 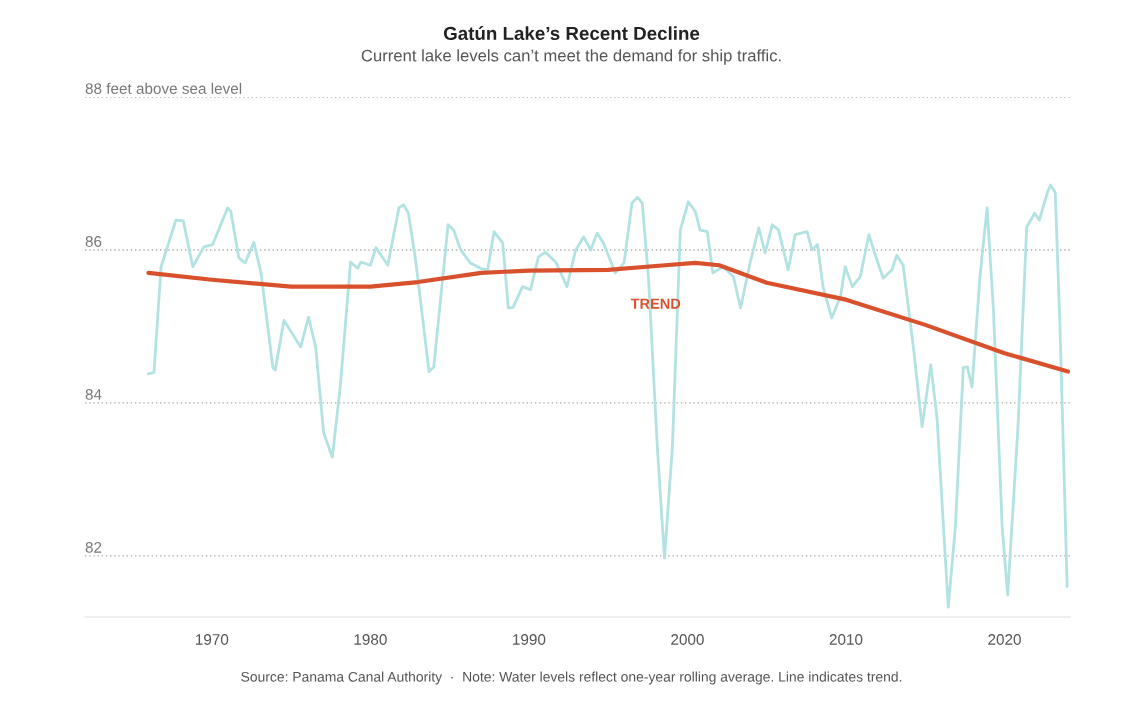 I want to click on x-tick-label: 2000, so click(x=687, y=639).